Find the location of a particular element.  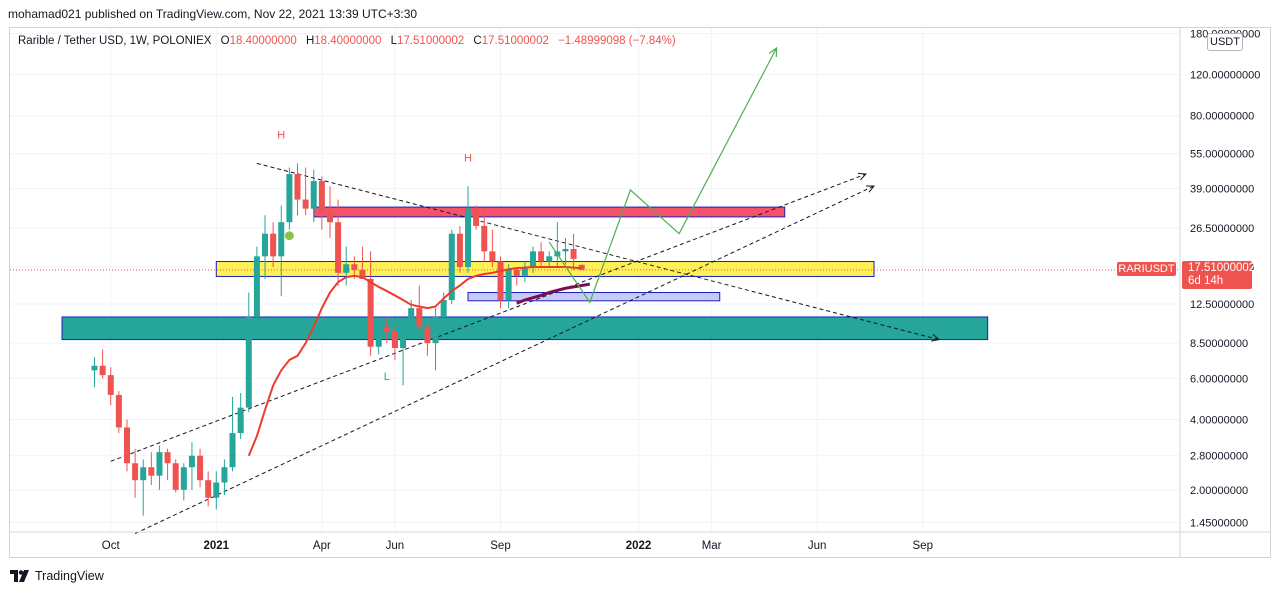

pattern-label: L is located at coordinates (387, 377).